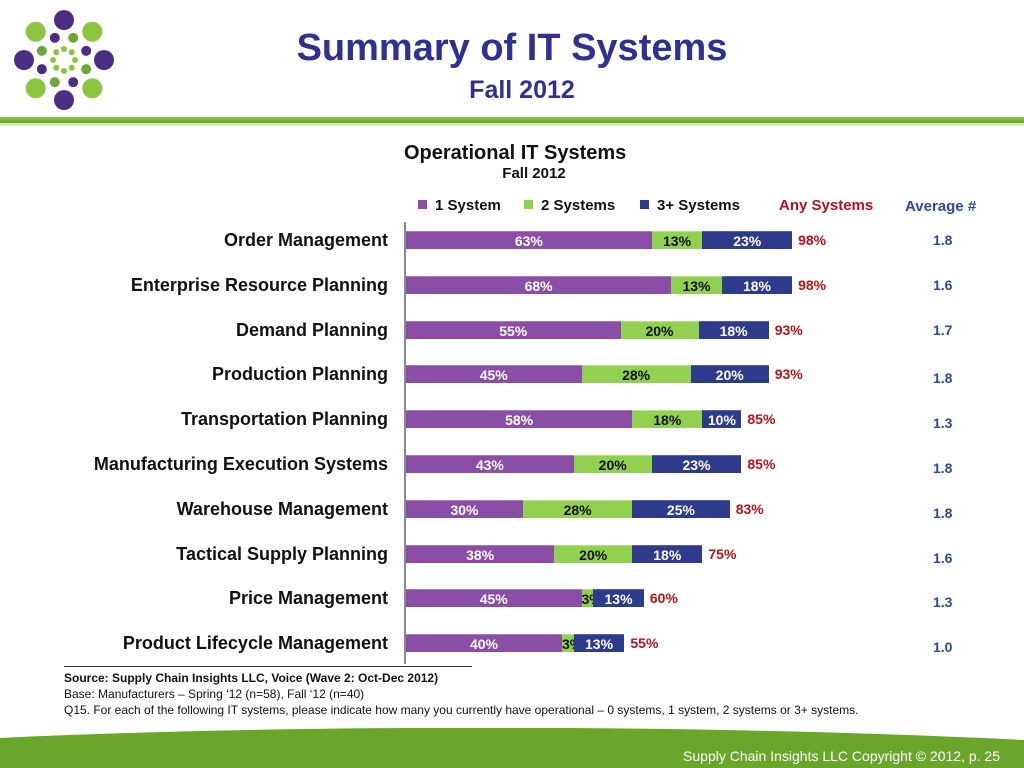 This screenshot has height=768, width=1024. What do you see at coordinates (512, 124) in the screenshot?
I see `header-divider-shadow` at bounding box center [512, 124].